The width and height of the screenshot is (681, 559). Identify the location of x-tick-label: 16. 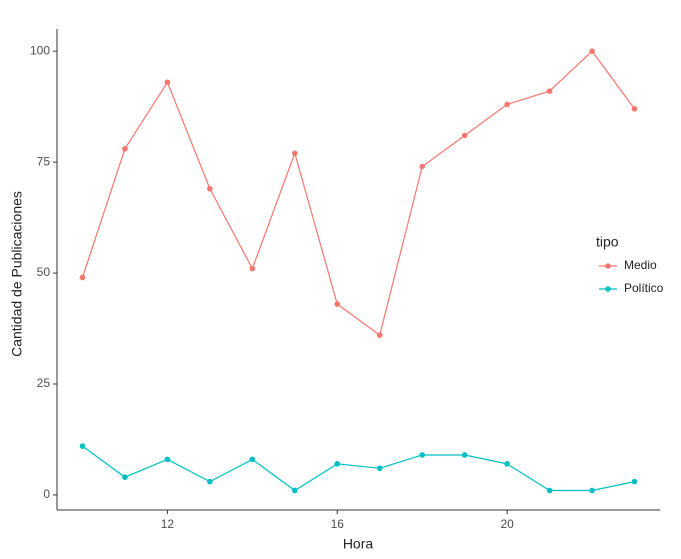
(338, 524).